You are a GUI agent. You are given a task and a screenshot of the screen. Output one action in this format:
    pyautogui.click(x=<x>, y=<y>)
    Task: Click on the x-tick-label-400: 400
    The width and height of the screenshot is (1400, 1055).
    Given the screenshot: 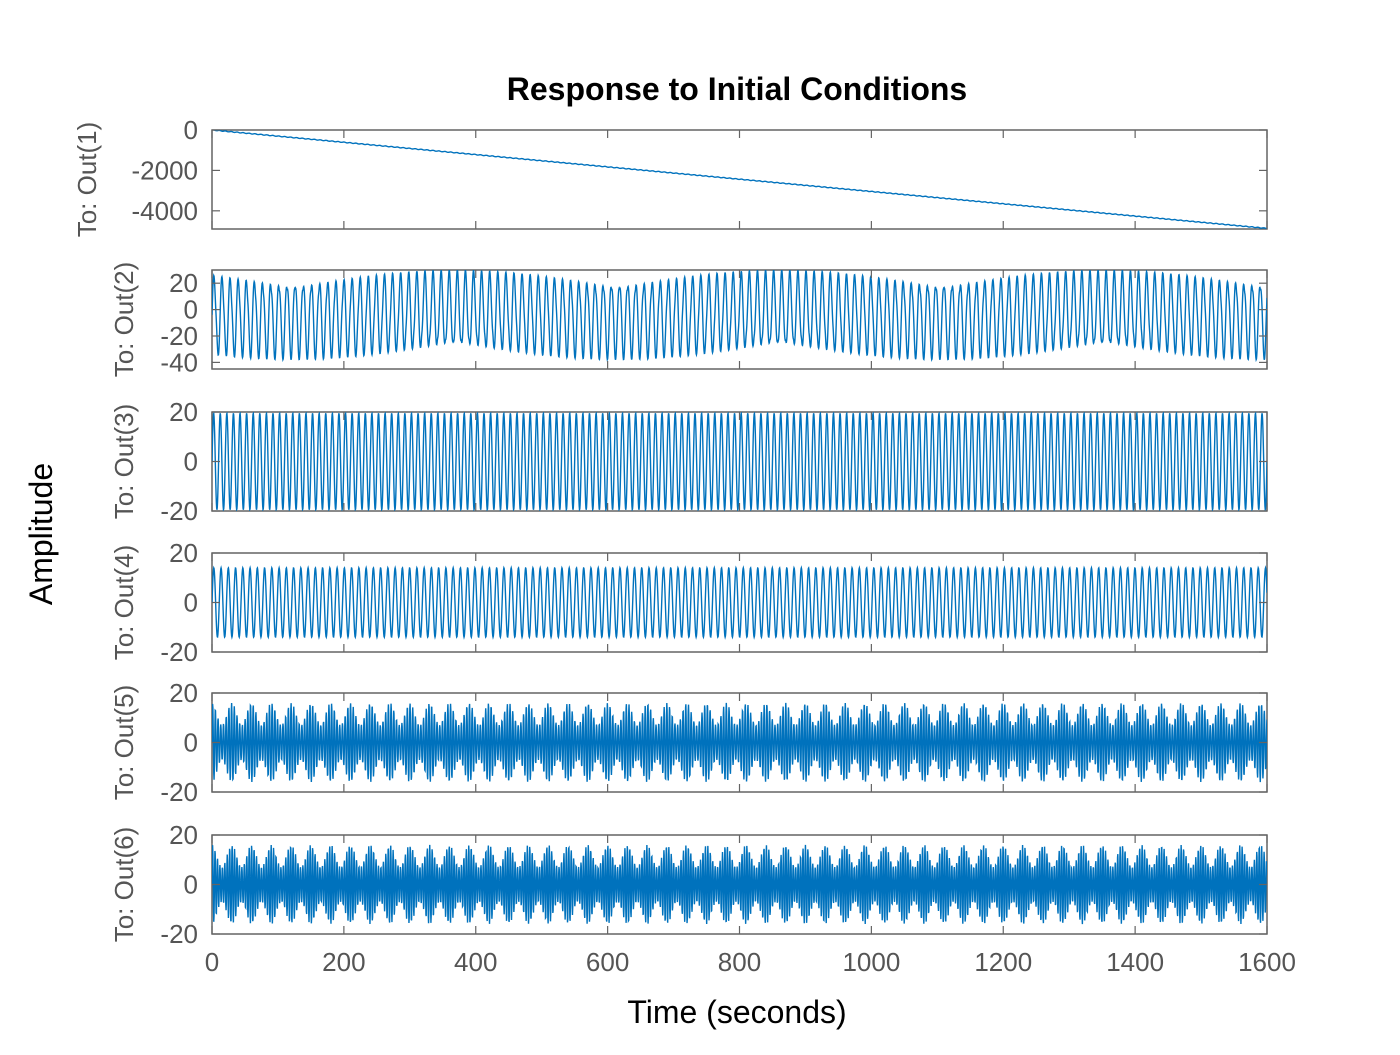 What is the action you would take?
    pyautogui.click(x=475, y=962)
    